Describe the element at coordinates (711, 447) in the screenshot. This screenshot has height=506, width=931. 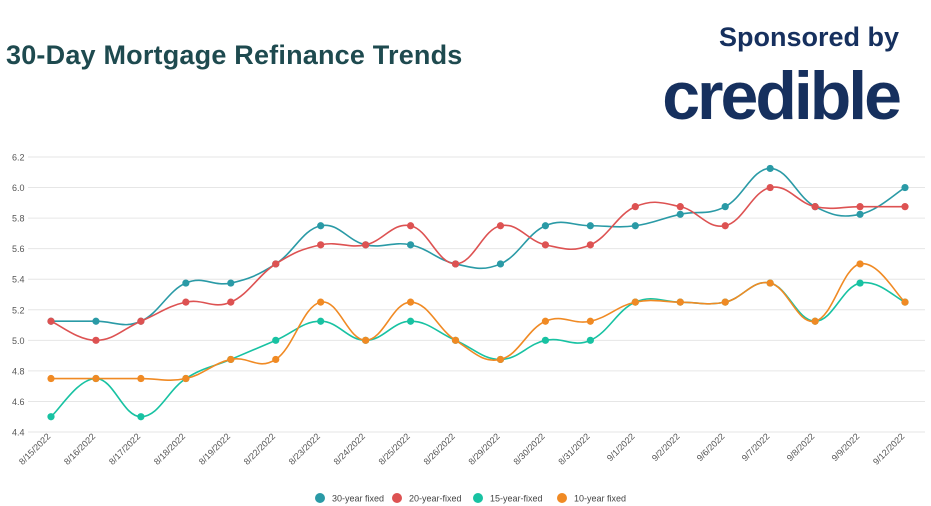
I see `x-tick-label: 9/6/2022` at that location.